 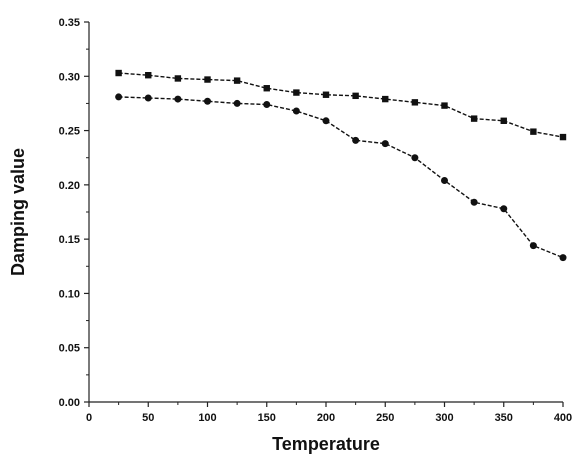 I want to click on x-tick-label: 400, so click(x=563, y=418).